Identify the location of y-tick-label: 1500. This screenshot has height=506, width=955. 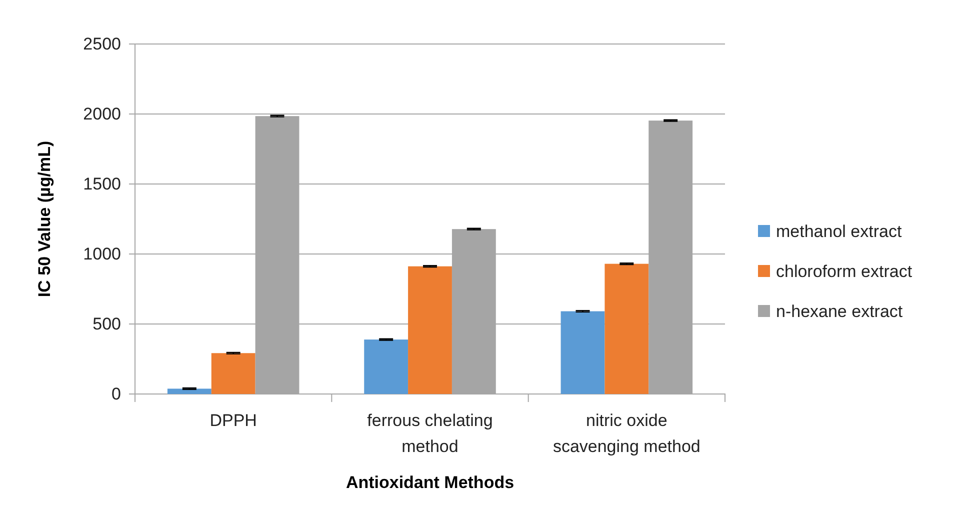
(102, 184).